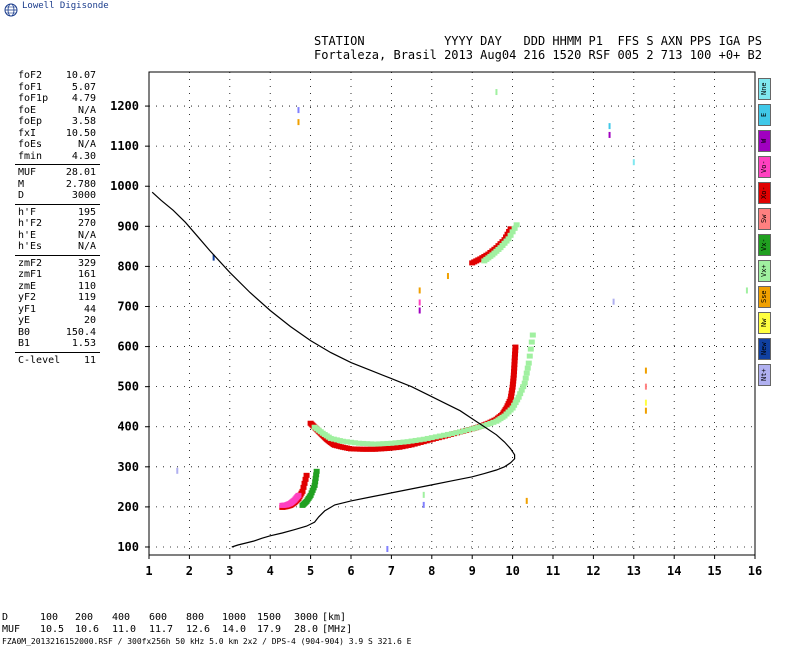 The width and height of the screenshot is (800, 650). What do you see at coordinates (714, 571) in the screenshot?
I see `x-tick-label: 15` at bounding box center [714, 571].